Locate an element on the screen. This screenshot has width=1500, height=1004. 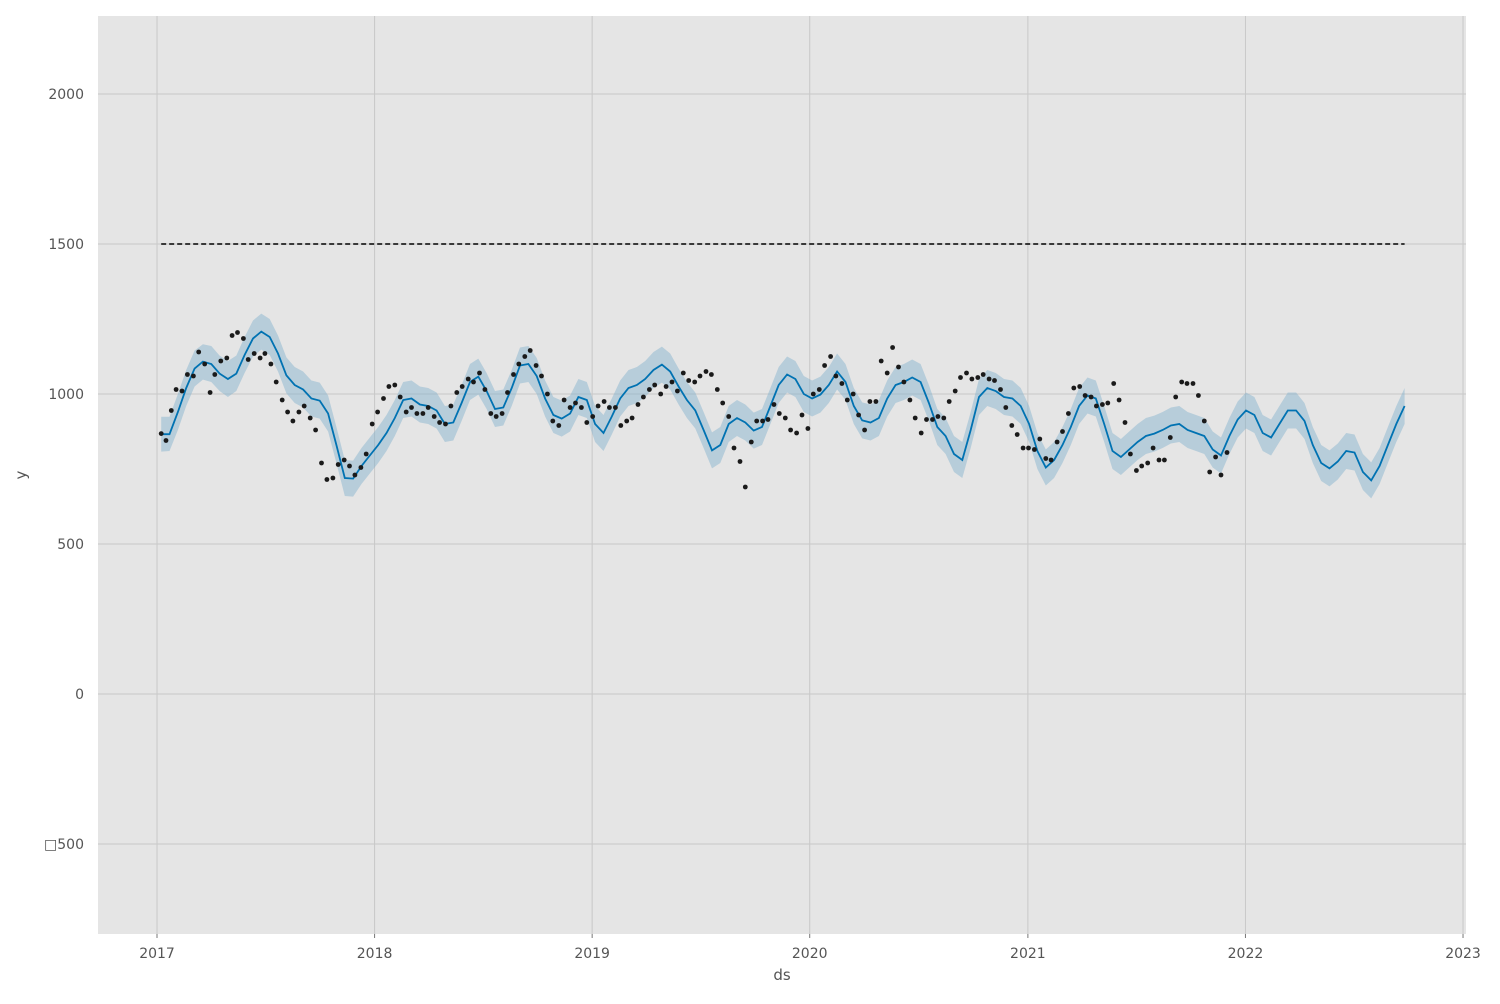
y-axis-label: y is located at coordinates (21, 474).